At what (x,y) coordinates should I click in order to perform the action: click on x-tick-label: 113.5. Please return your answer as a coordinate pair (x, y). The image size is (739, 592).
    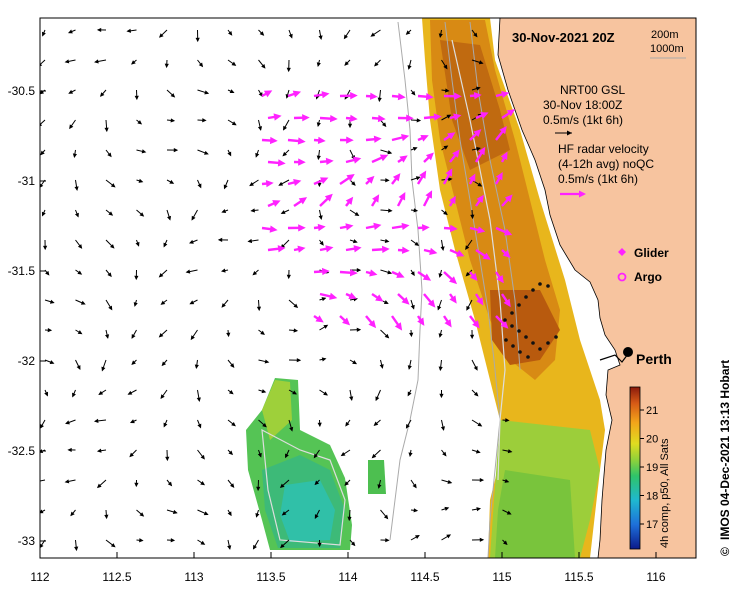
    Looking at the image, I should click on (270, 577).